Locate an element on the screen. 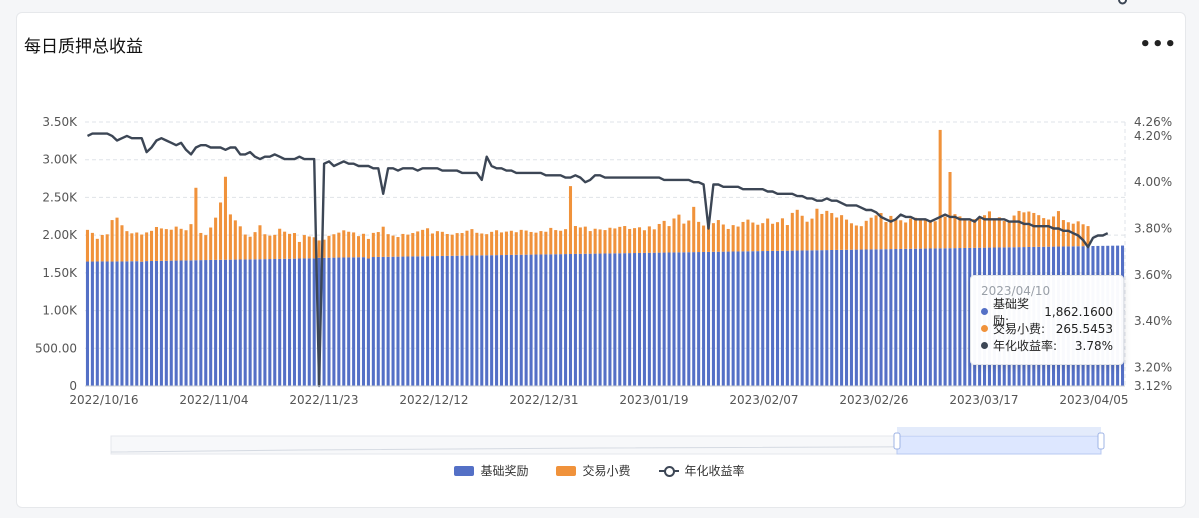 This screenshot has height=518, width=1199. circle-line-icon is located at coordinates (668, 471).